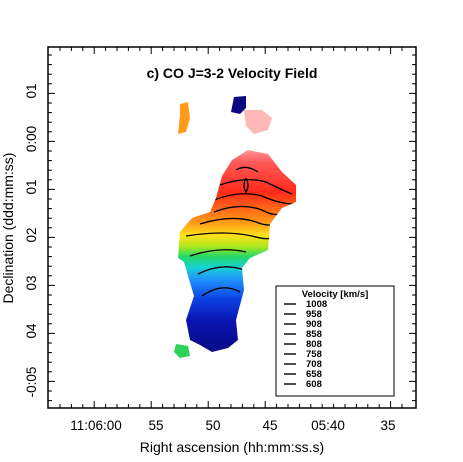  What do you see at coordinates (314, 364) in the screenshot?
I see `legend-entry-label: 708` at bounding box center [314, 364].